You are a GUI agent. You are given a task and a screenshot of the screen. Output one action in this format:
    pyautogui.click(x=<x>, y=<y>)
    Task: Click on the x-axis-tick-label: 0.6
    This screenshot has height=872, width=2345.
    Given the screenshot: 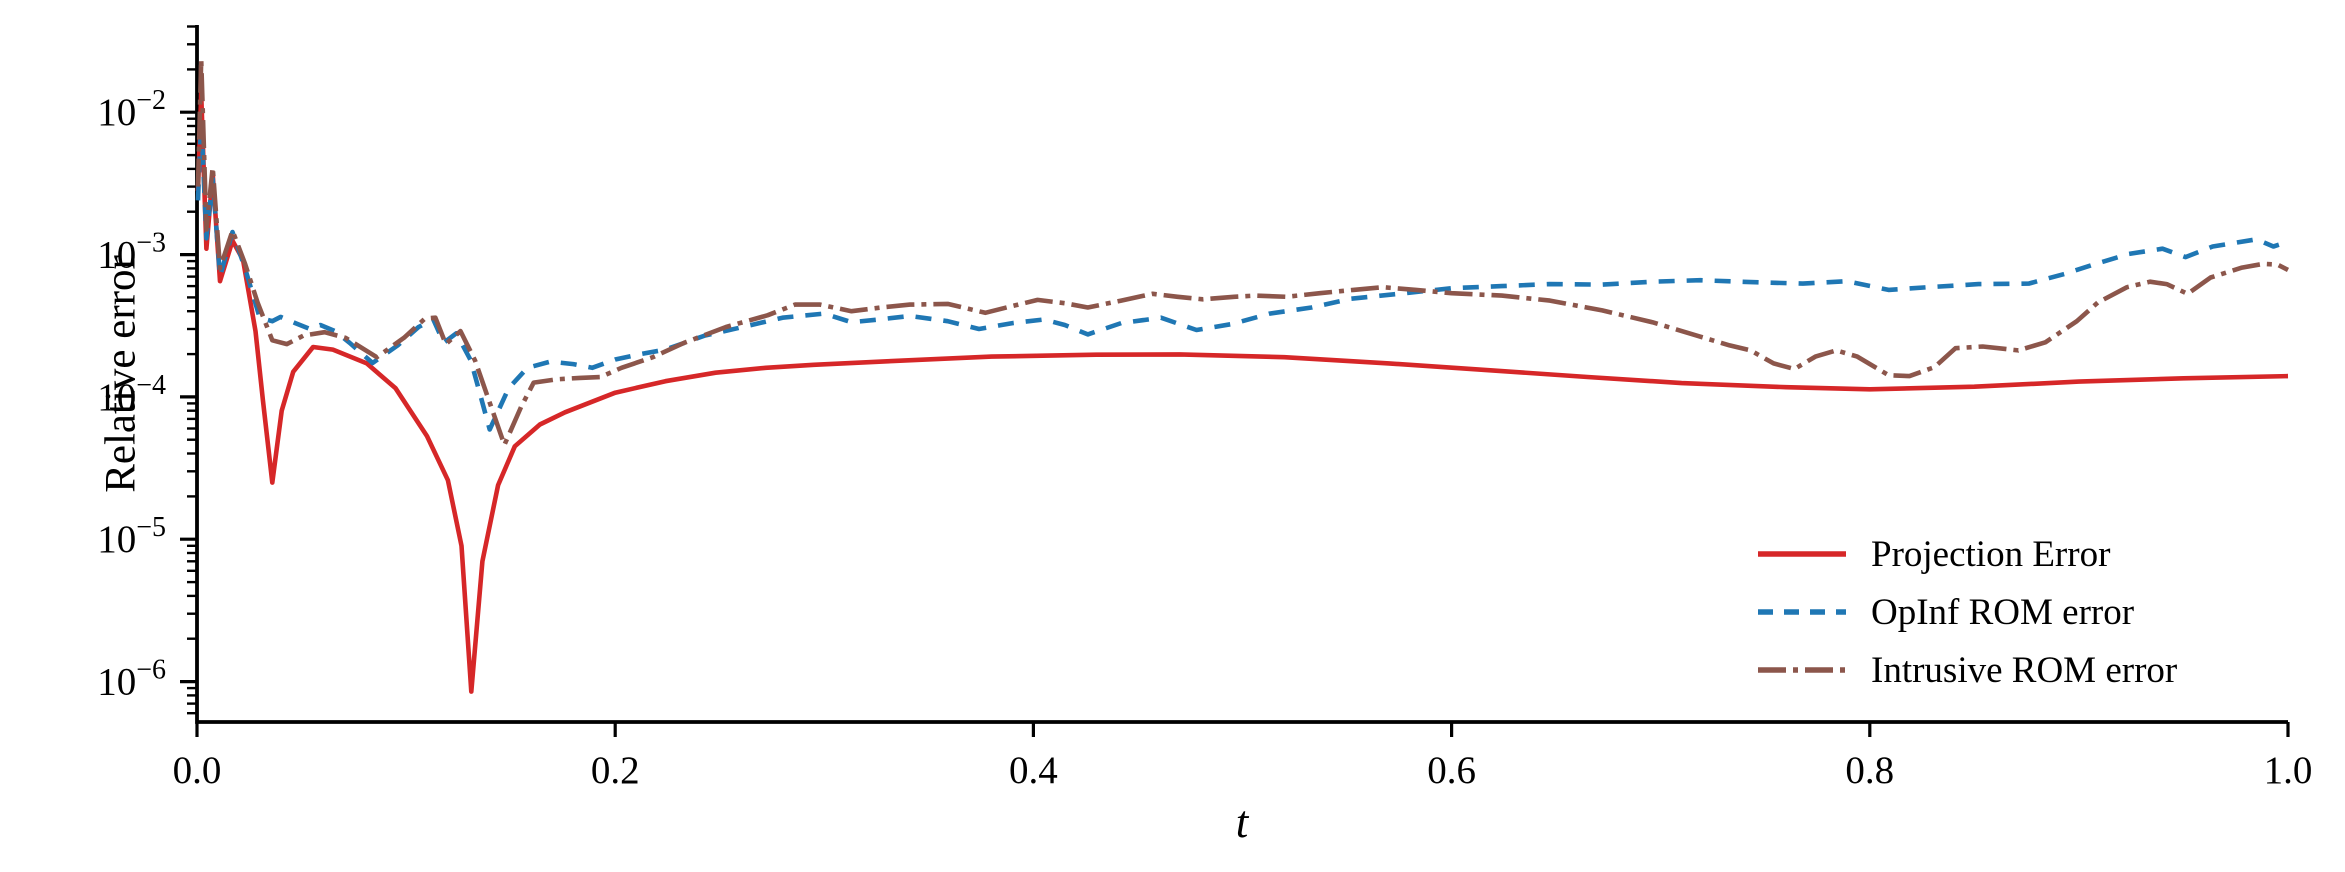 What is the action you would take?
    pyautogui.click(x=1451, y=770)
    